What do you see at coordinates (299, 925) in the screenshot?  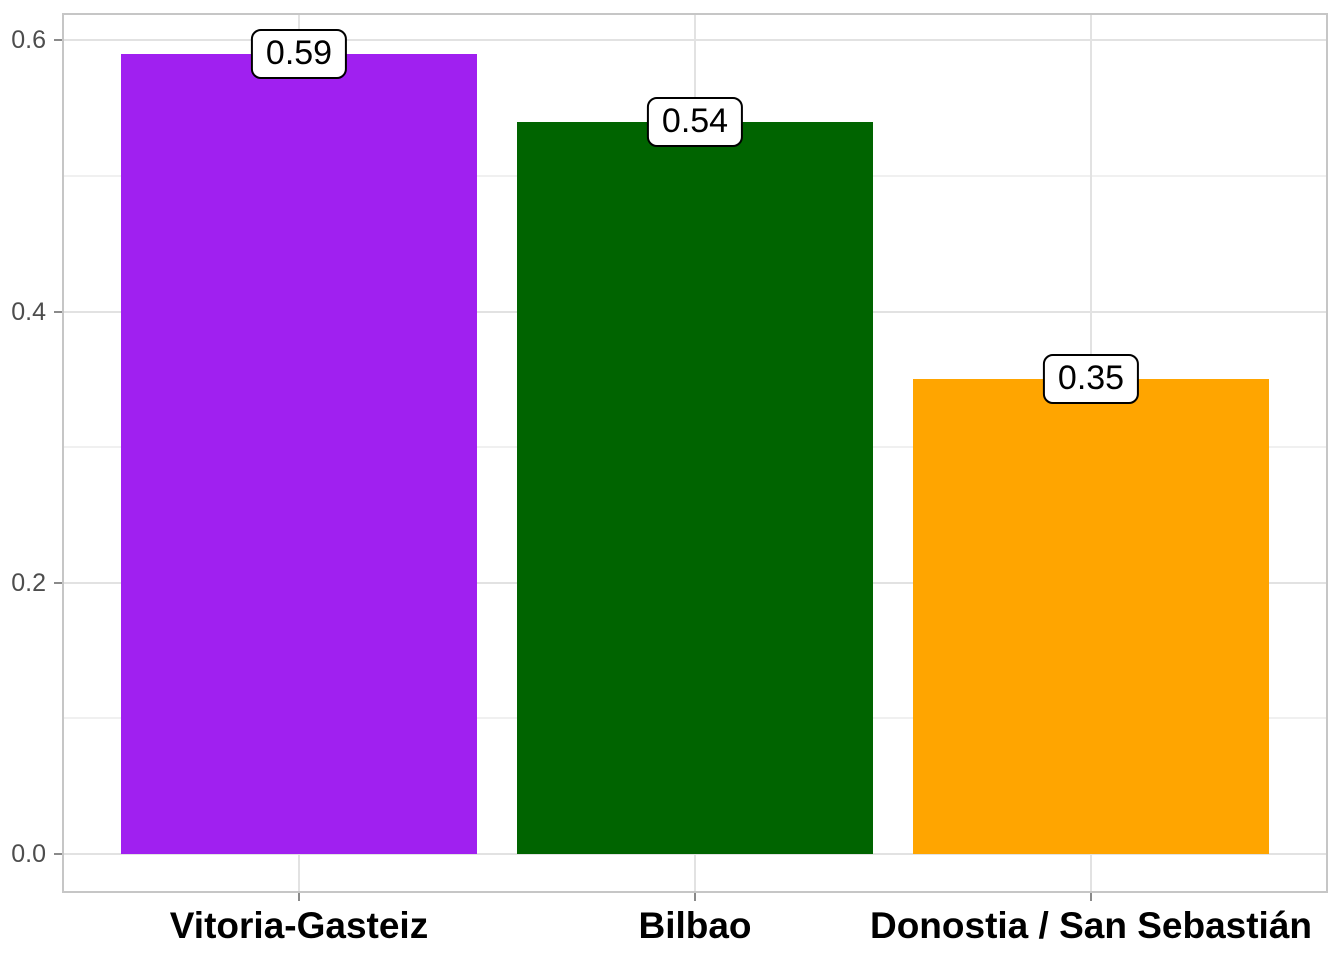 I see `x-category-label: Vitoria-Gasteiz` at bounding box center [299, 925].